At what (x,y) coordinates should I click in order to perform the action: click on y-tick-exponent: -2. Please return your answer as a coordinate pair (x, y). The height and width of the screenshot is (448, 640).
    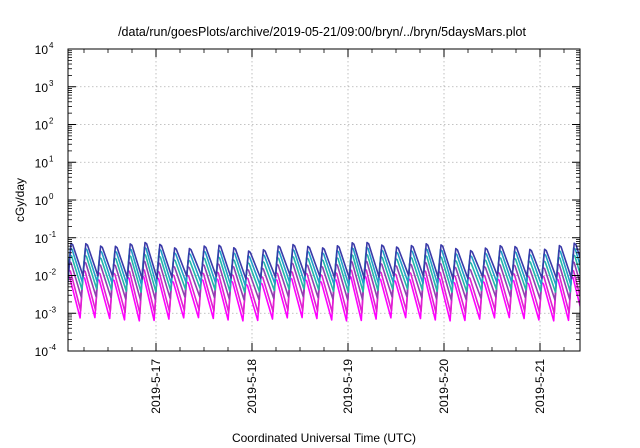
    Looking at the image, I should click on (53, 272).